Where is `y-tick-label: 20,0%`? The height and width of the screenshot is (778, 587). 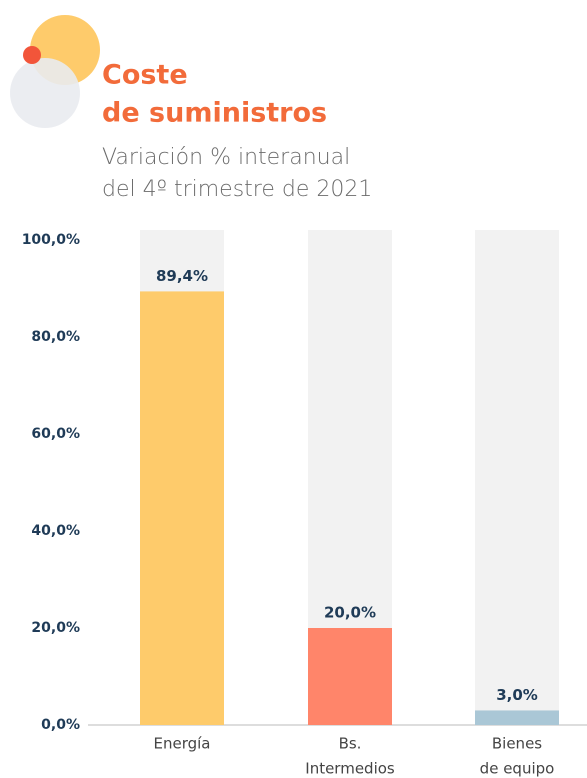
y-tick-label: 20,0% is located at coordinates (55, 628).